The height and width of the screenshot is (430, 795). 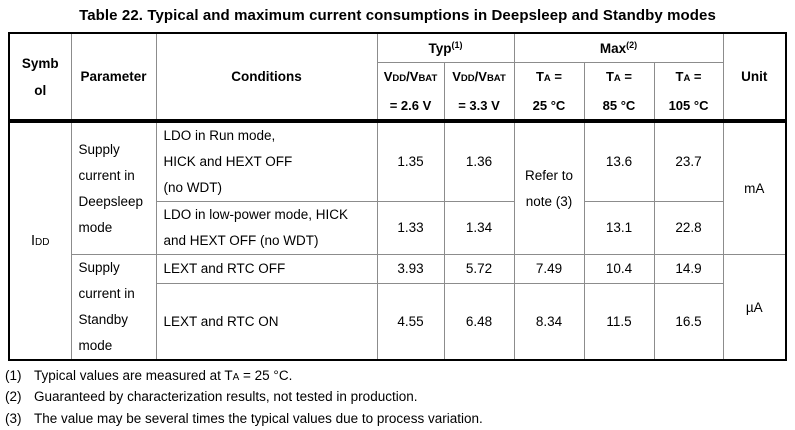 I want to click on voltage-value: = 2.6 V, so click(x=410, y=105).